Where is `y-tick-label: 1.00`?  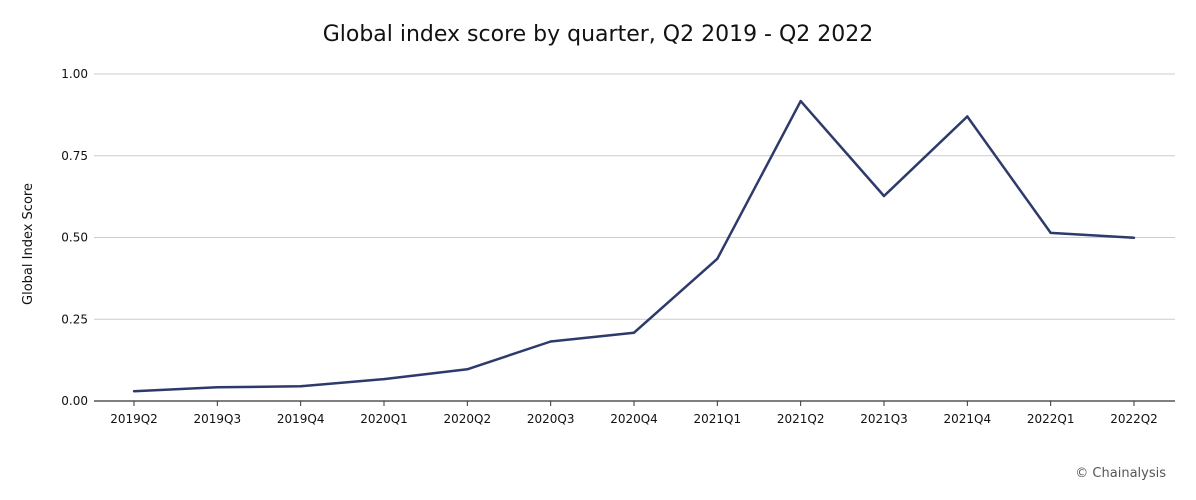
y-tick-label: 1.00 is located at coordinates (74, 74).